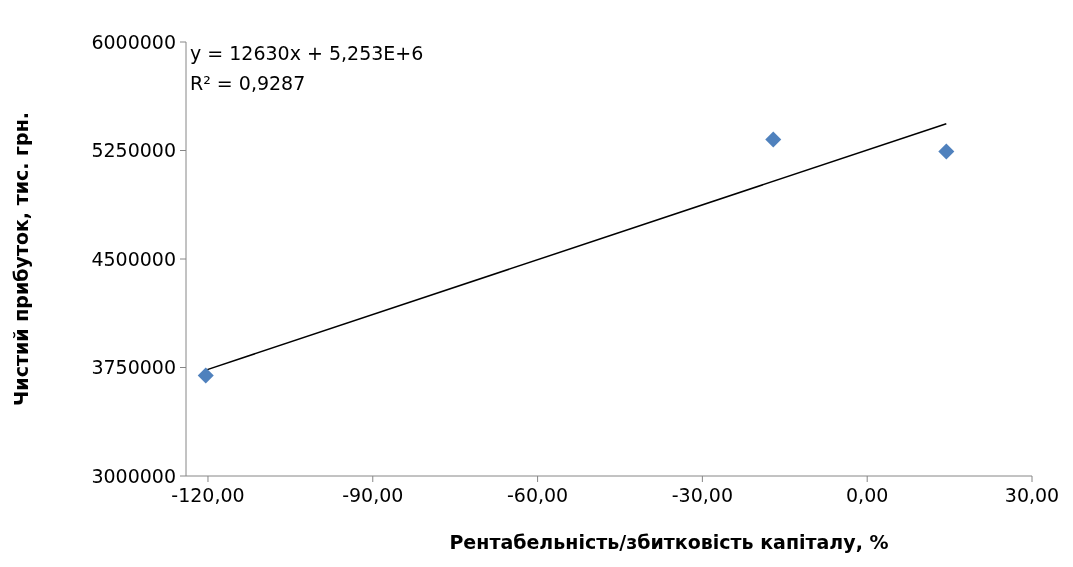 This screenshot has height=567, width=1073. I want to click on x-tick-label: 0,00, so click(867, 495).